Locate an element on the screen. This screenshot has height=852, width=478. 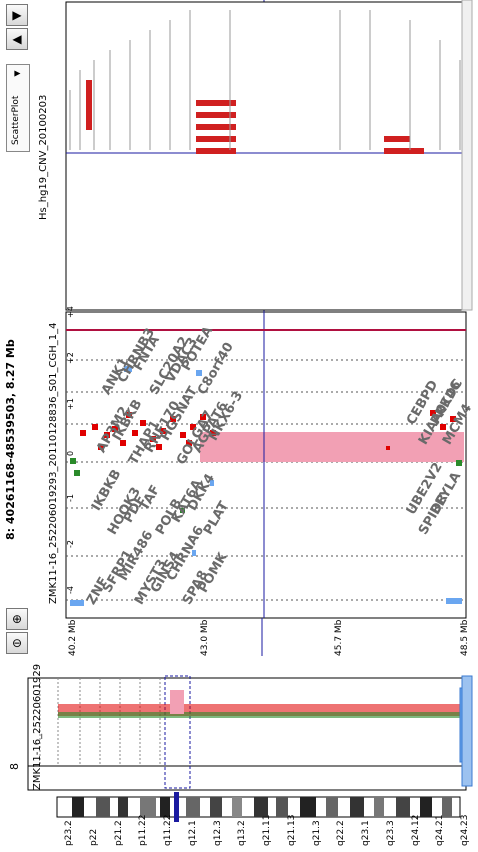
zoom-out-icon: ⊖ is located at coordinates (17, 643).